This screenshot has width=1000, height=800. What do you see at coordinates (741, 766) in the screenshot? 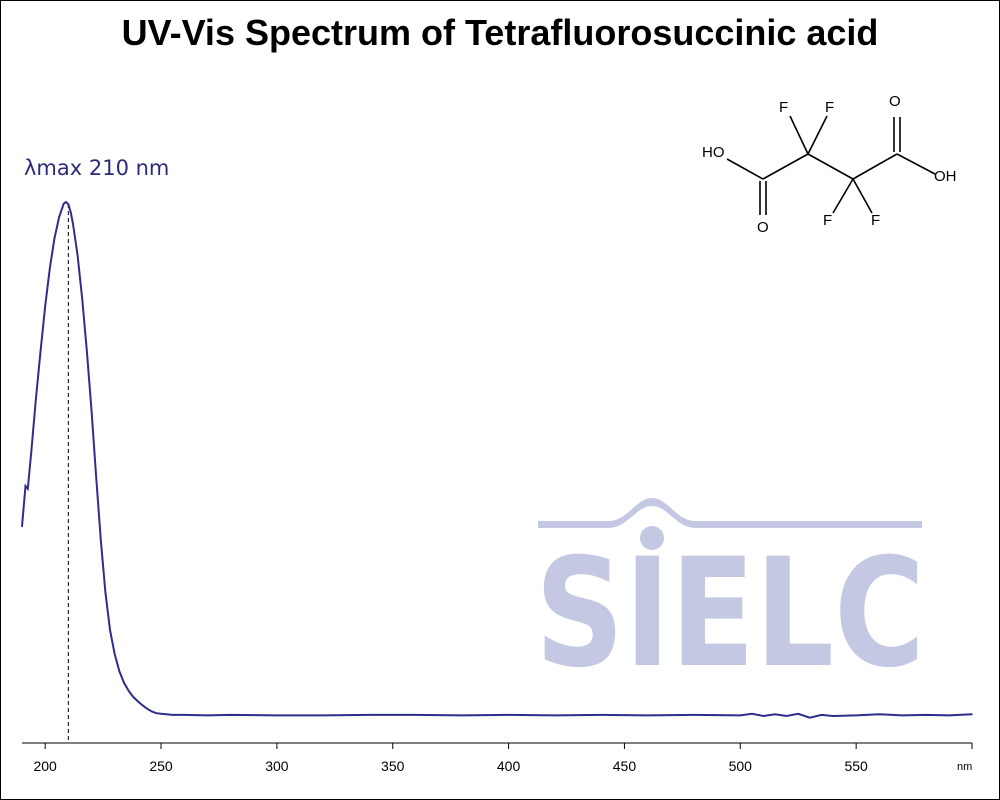
I see `x-tick-label: 500` at bounding box center [741, 766].